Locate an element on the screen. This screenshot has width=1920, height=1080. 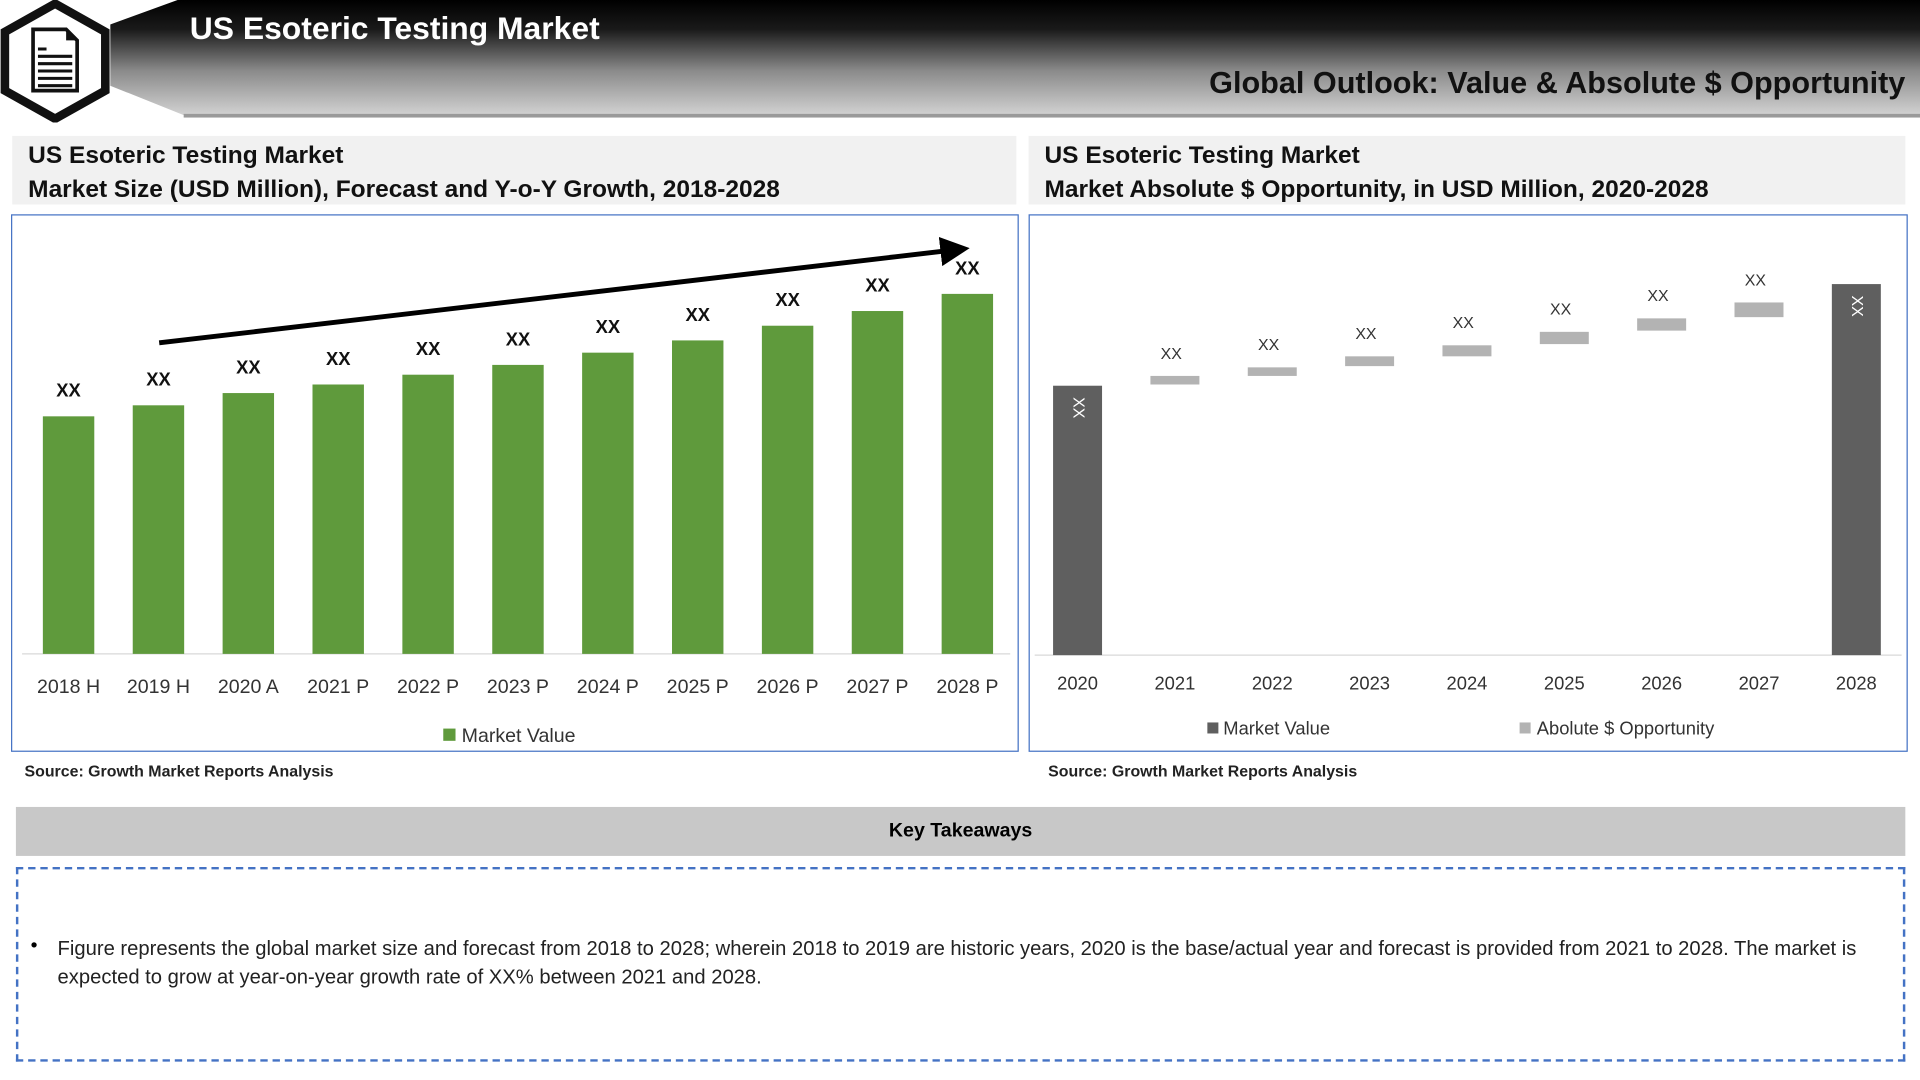
x-tick-label: 2023 P is located at coordinates (518, 687).